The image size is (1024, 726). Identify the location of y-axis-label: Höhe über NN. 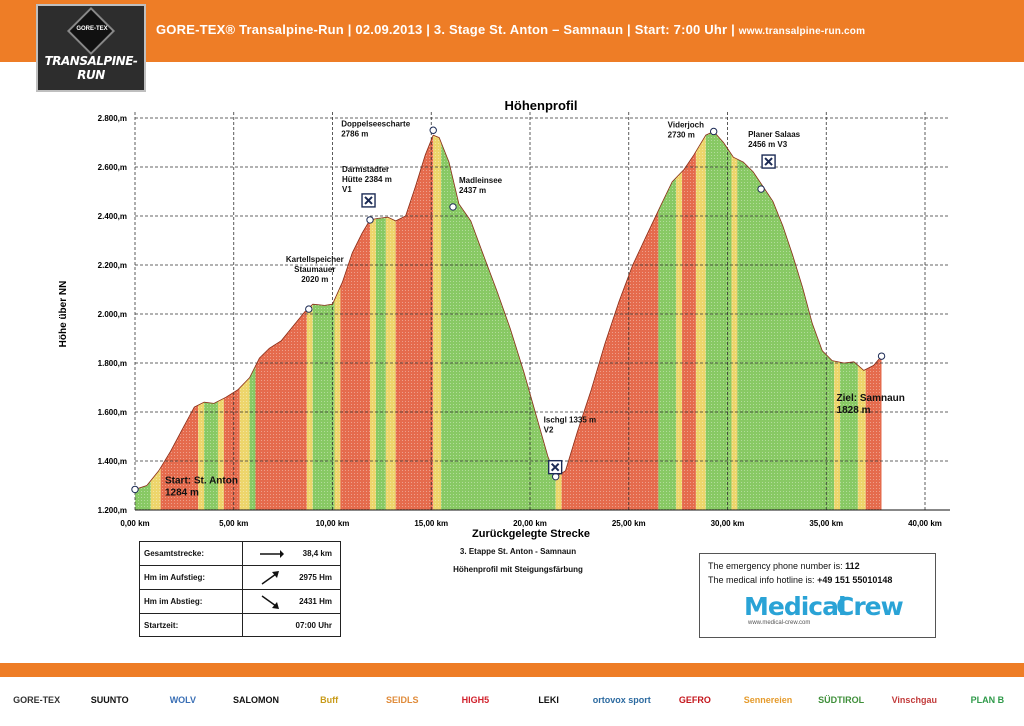
(63, 314).